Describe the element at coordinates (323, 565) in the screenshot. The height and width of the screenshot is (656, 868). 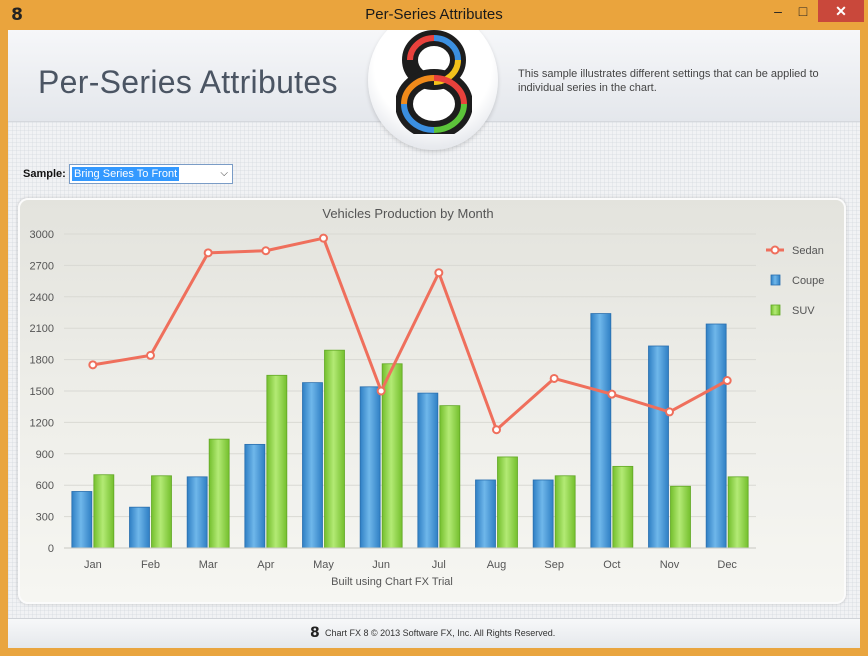
I see `x-tick-label: May` at that location.